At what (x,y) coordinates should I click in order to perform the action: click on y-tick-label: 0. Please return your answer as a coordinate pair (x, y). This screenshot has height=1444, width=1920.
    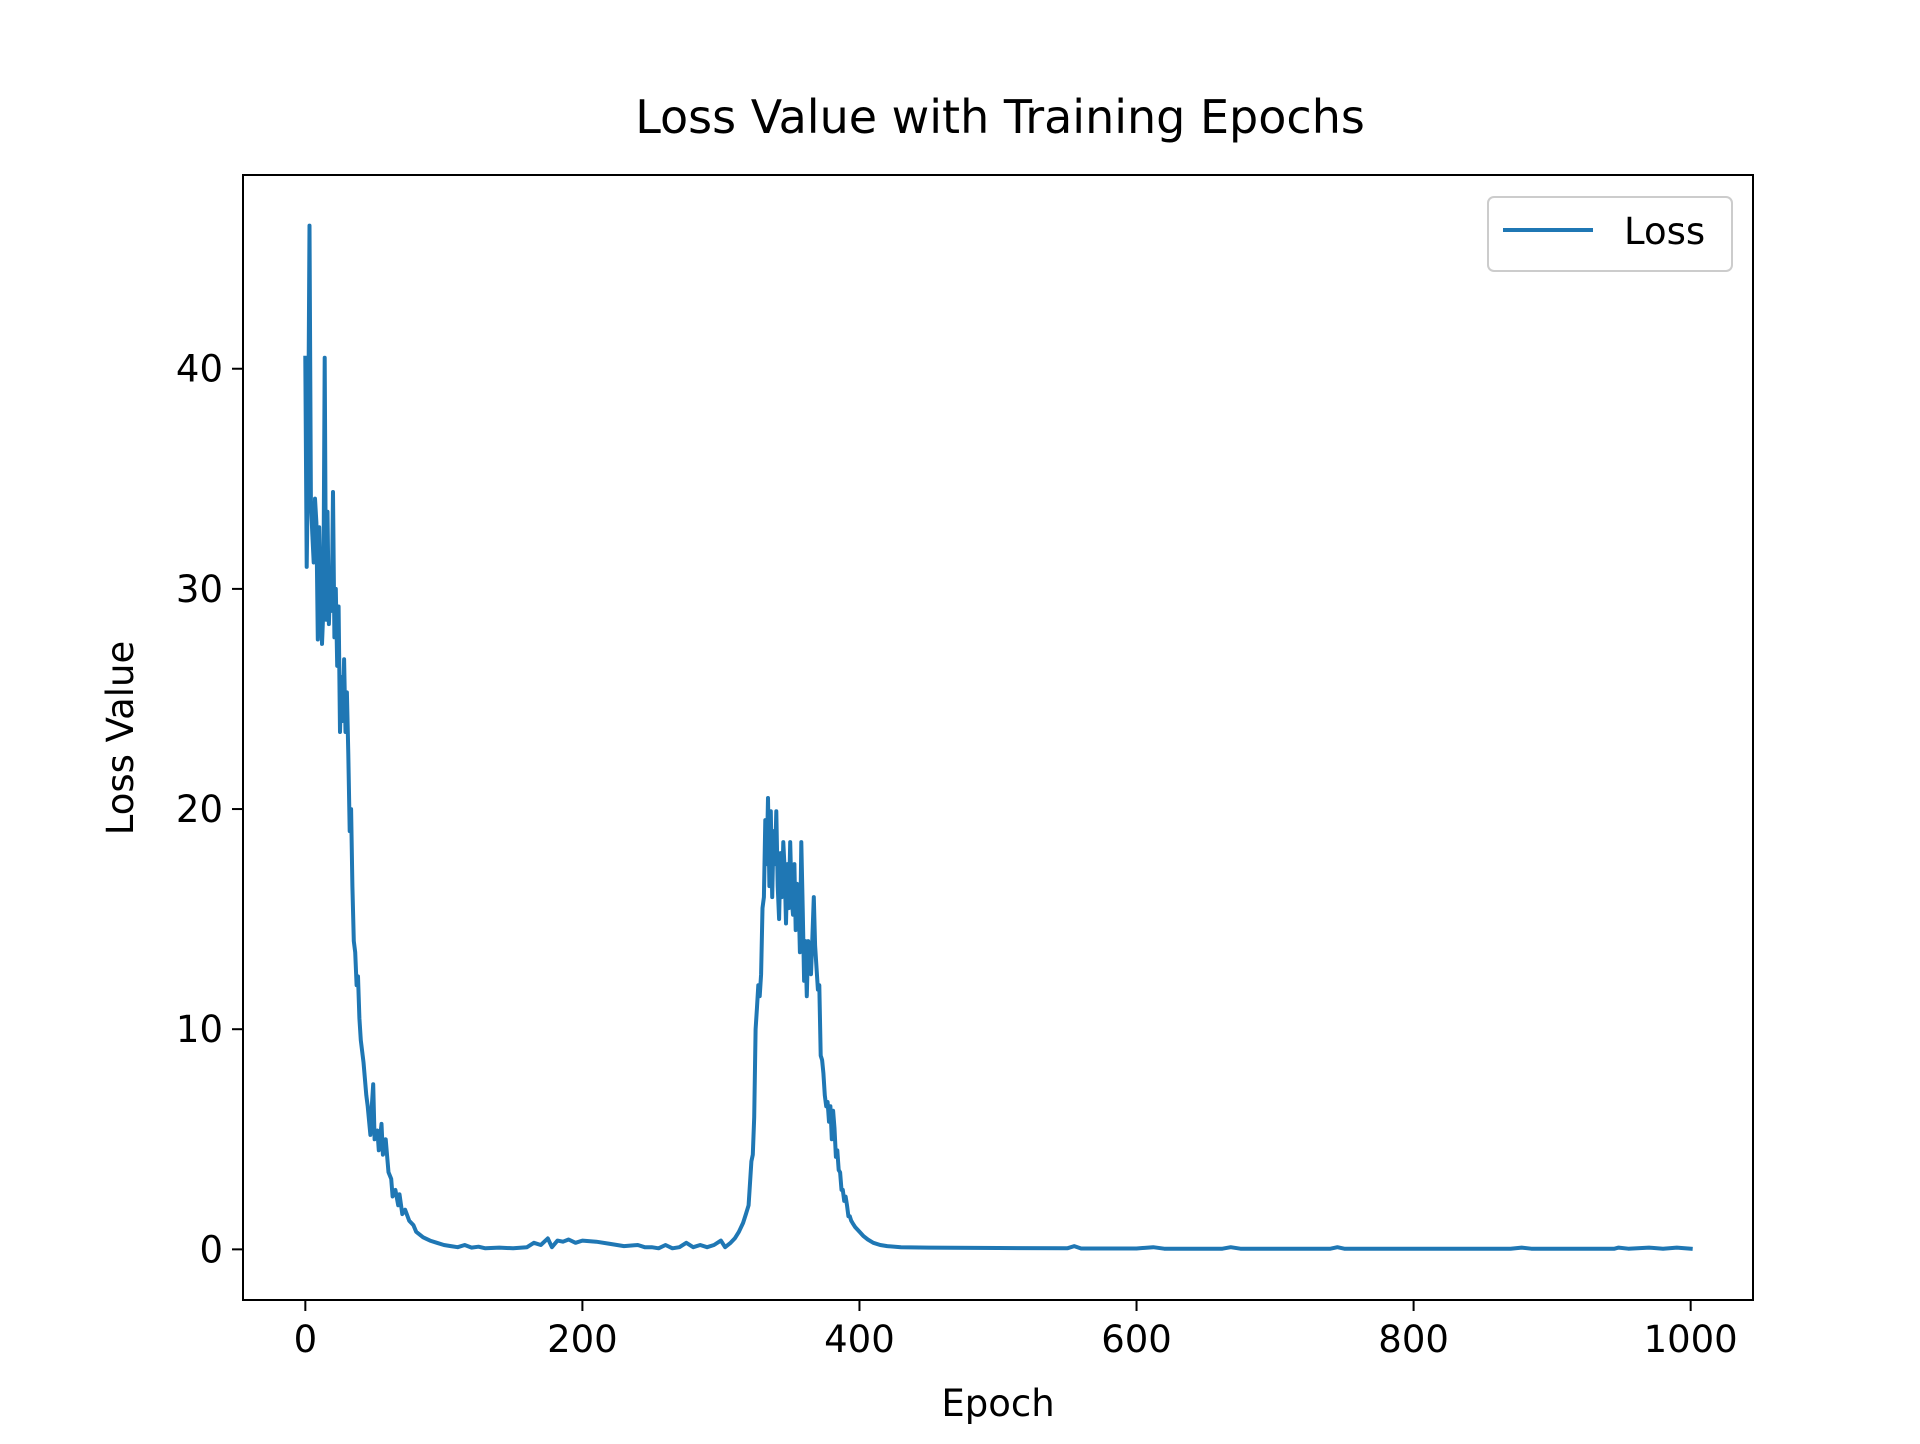
    Looking at the image, I should click on (211, 1249).